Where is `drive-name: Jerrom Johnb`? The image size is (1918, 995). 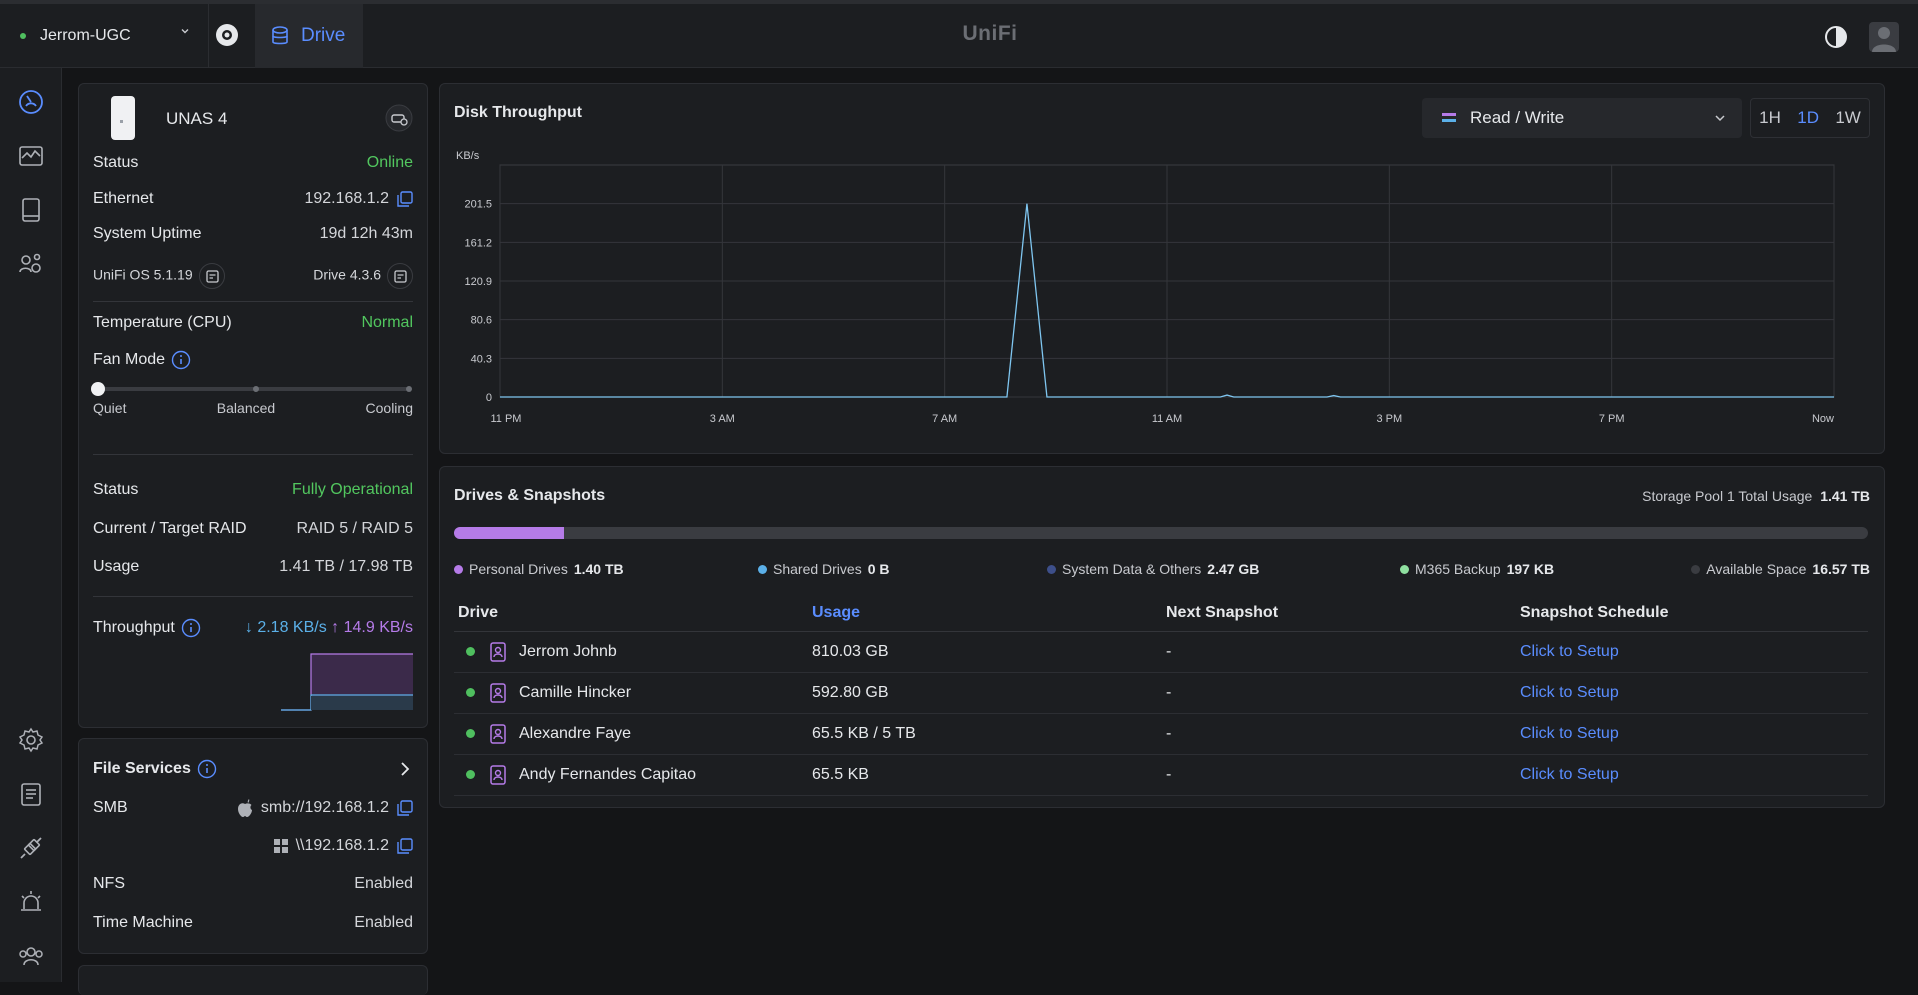 drive-name: Jerrom Johnb is located at coordinates (568, 651).